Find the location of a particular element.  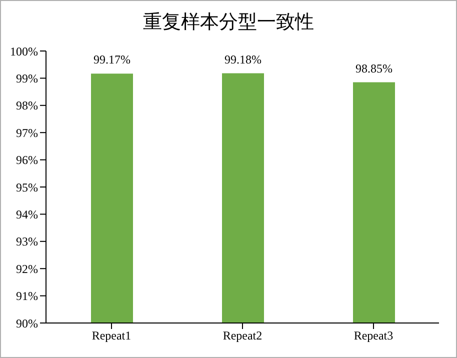

y-tick-label: 96% is located at coordinates (27, 160).